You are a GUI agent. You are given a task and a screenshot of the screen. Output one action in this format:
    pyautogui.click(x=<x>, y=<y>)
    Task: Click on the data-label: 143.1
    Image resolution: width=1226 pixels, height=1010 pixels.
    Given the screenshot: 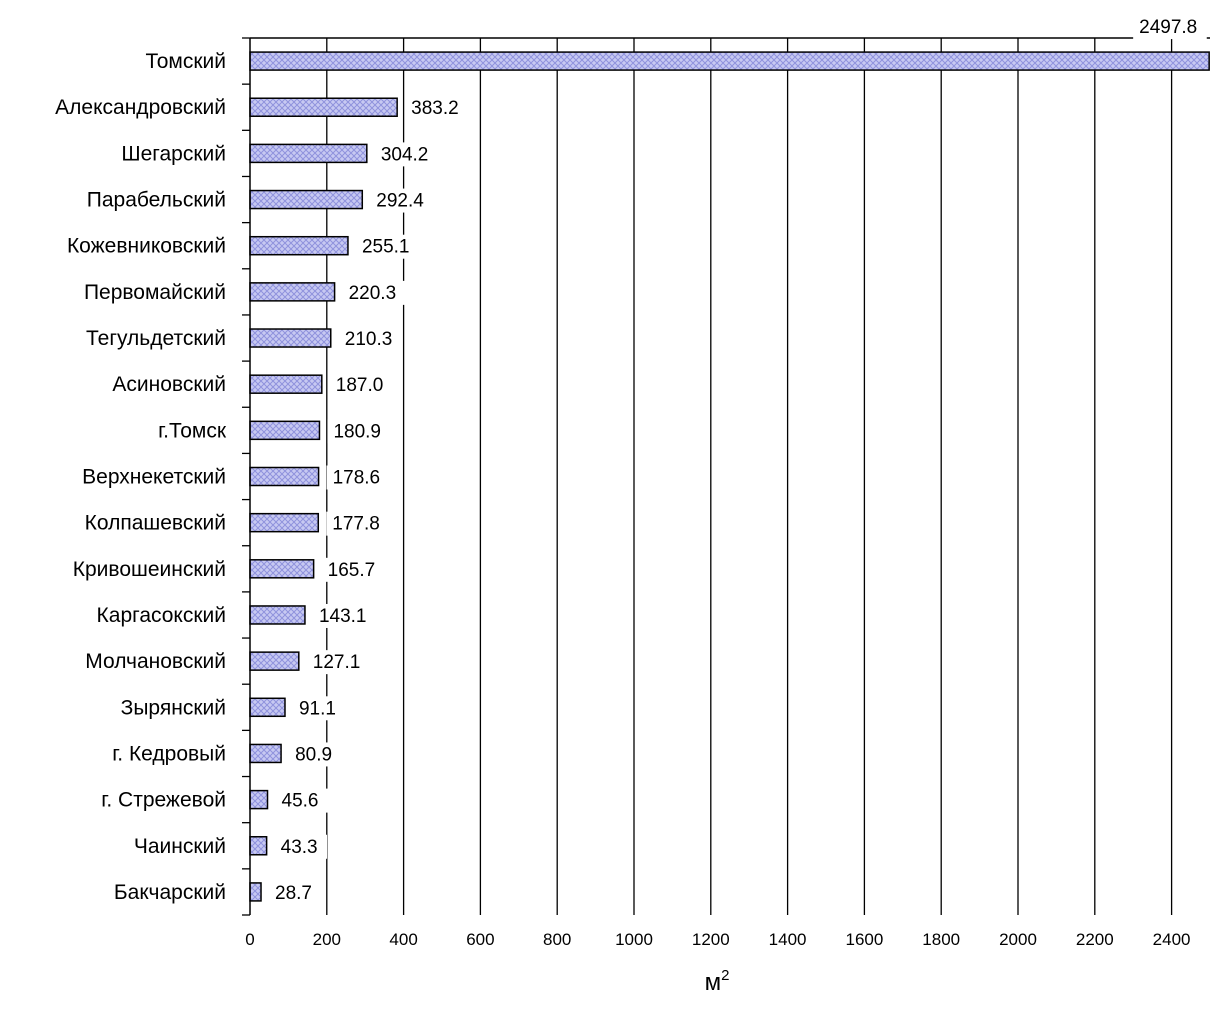 What is the action you would take?
    pyautogui.click(x=343, y=616)
    